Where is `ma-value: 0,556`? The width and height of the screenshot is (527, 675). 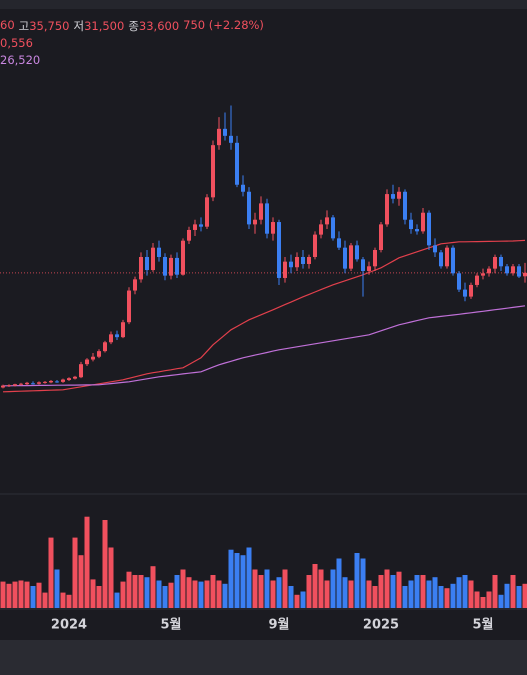 ma-value: 0,556 is located at coordinates (16, 43).